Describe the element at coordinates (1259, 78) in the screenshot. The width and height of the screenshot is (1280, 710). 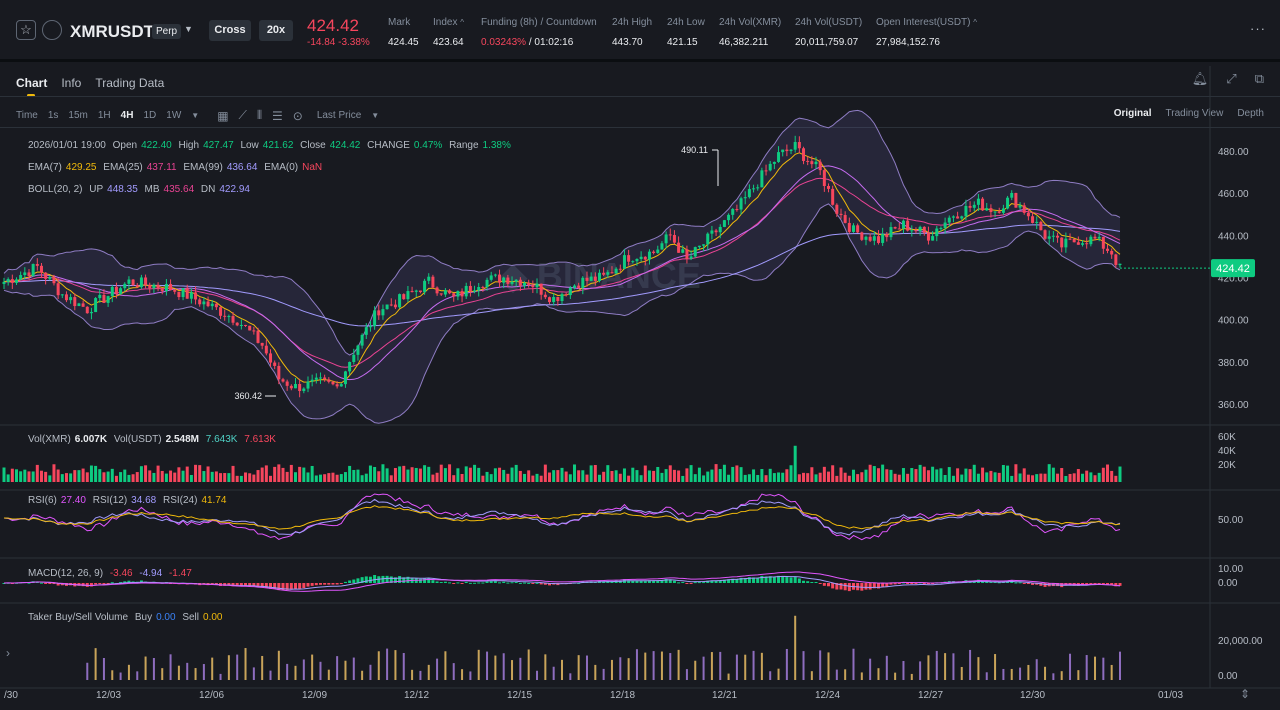
I see `popout-icon: ⧉` at that location.